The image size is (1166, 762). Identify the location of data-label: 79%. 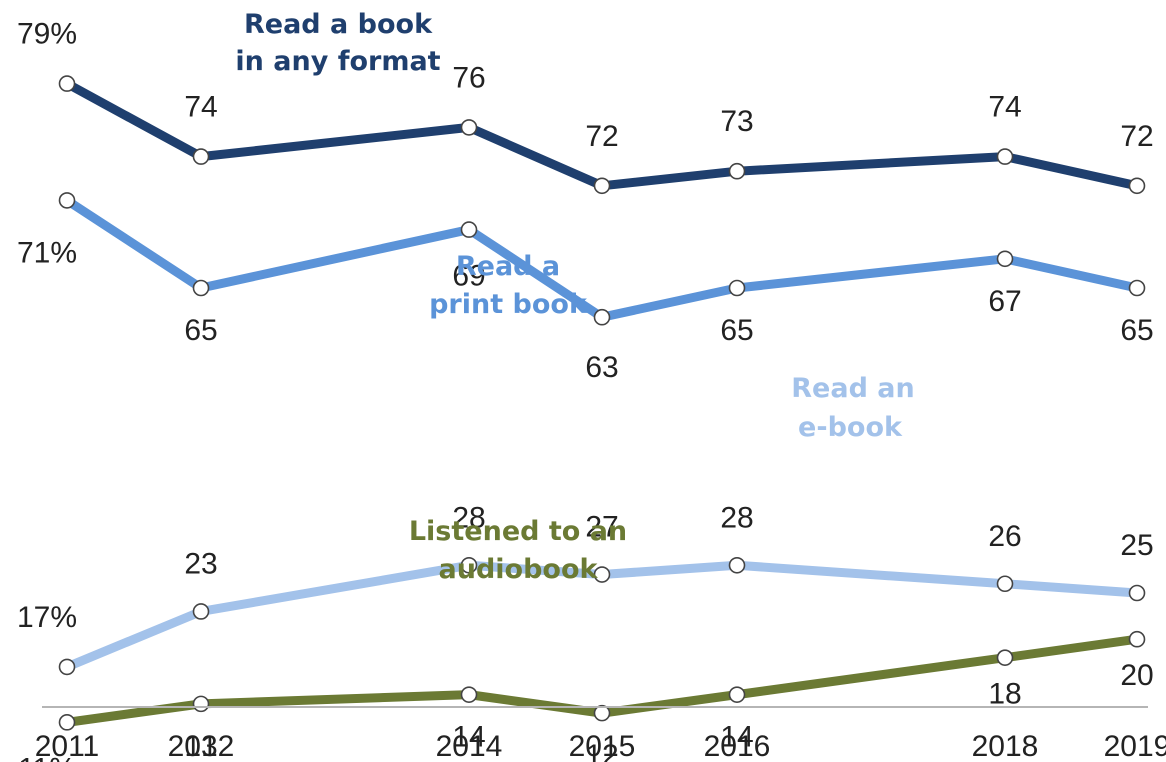
(47, 34).